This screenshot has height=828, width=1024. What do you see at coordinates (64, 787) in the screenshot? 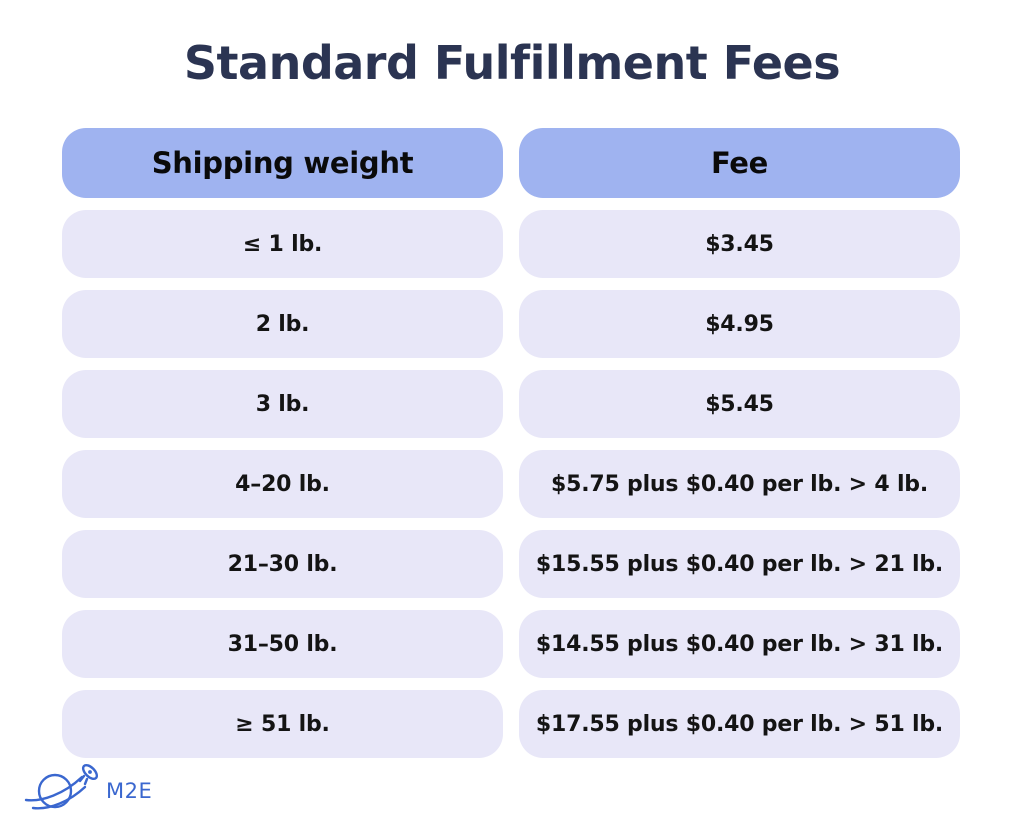
I see `planet-rocket-icon` at bounding box center [64, 787].